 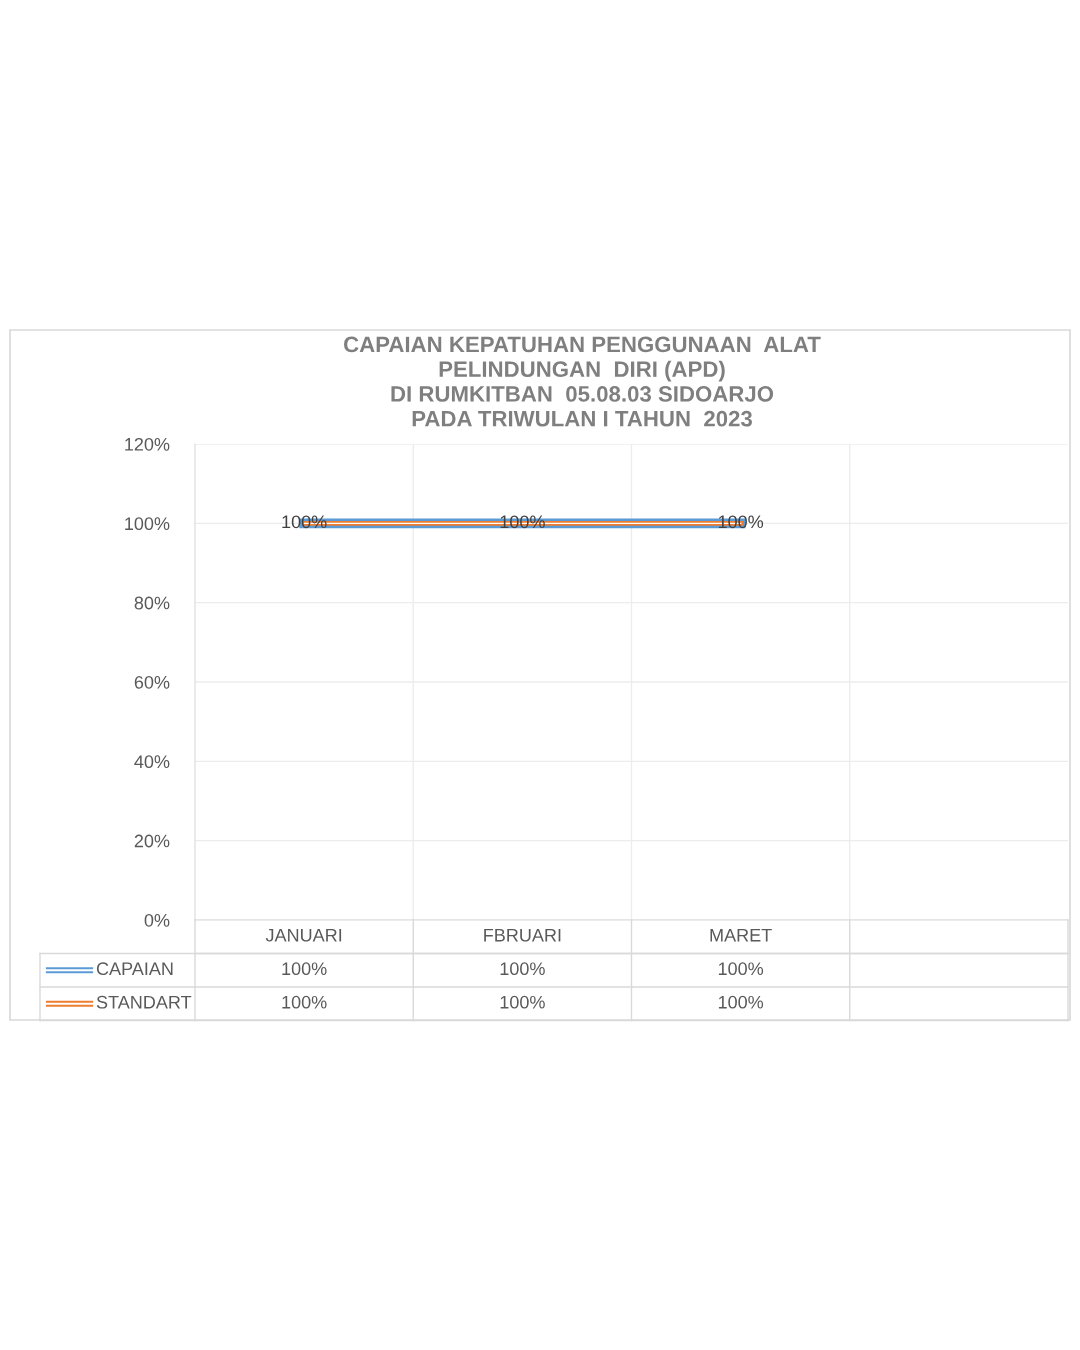 I want to click on x-tick-label: MARET, so click(x=741, y=935).